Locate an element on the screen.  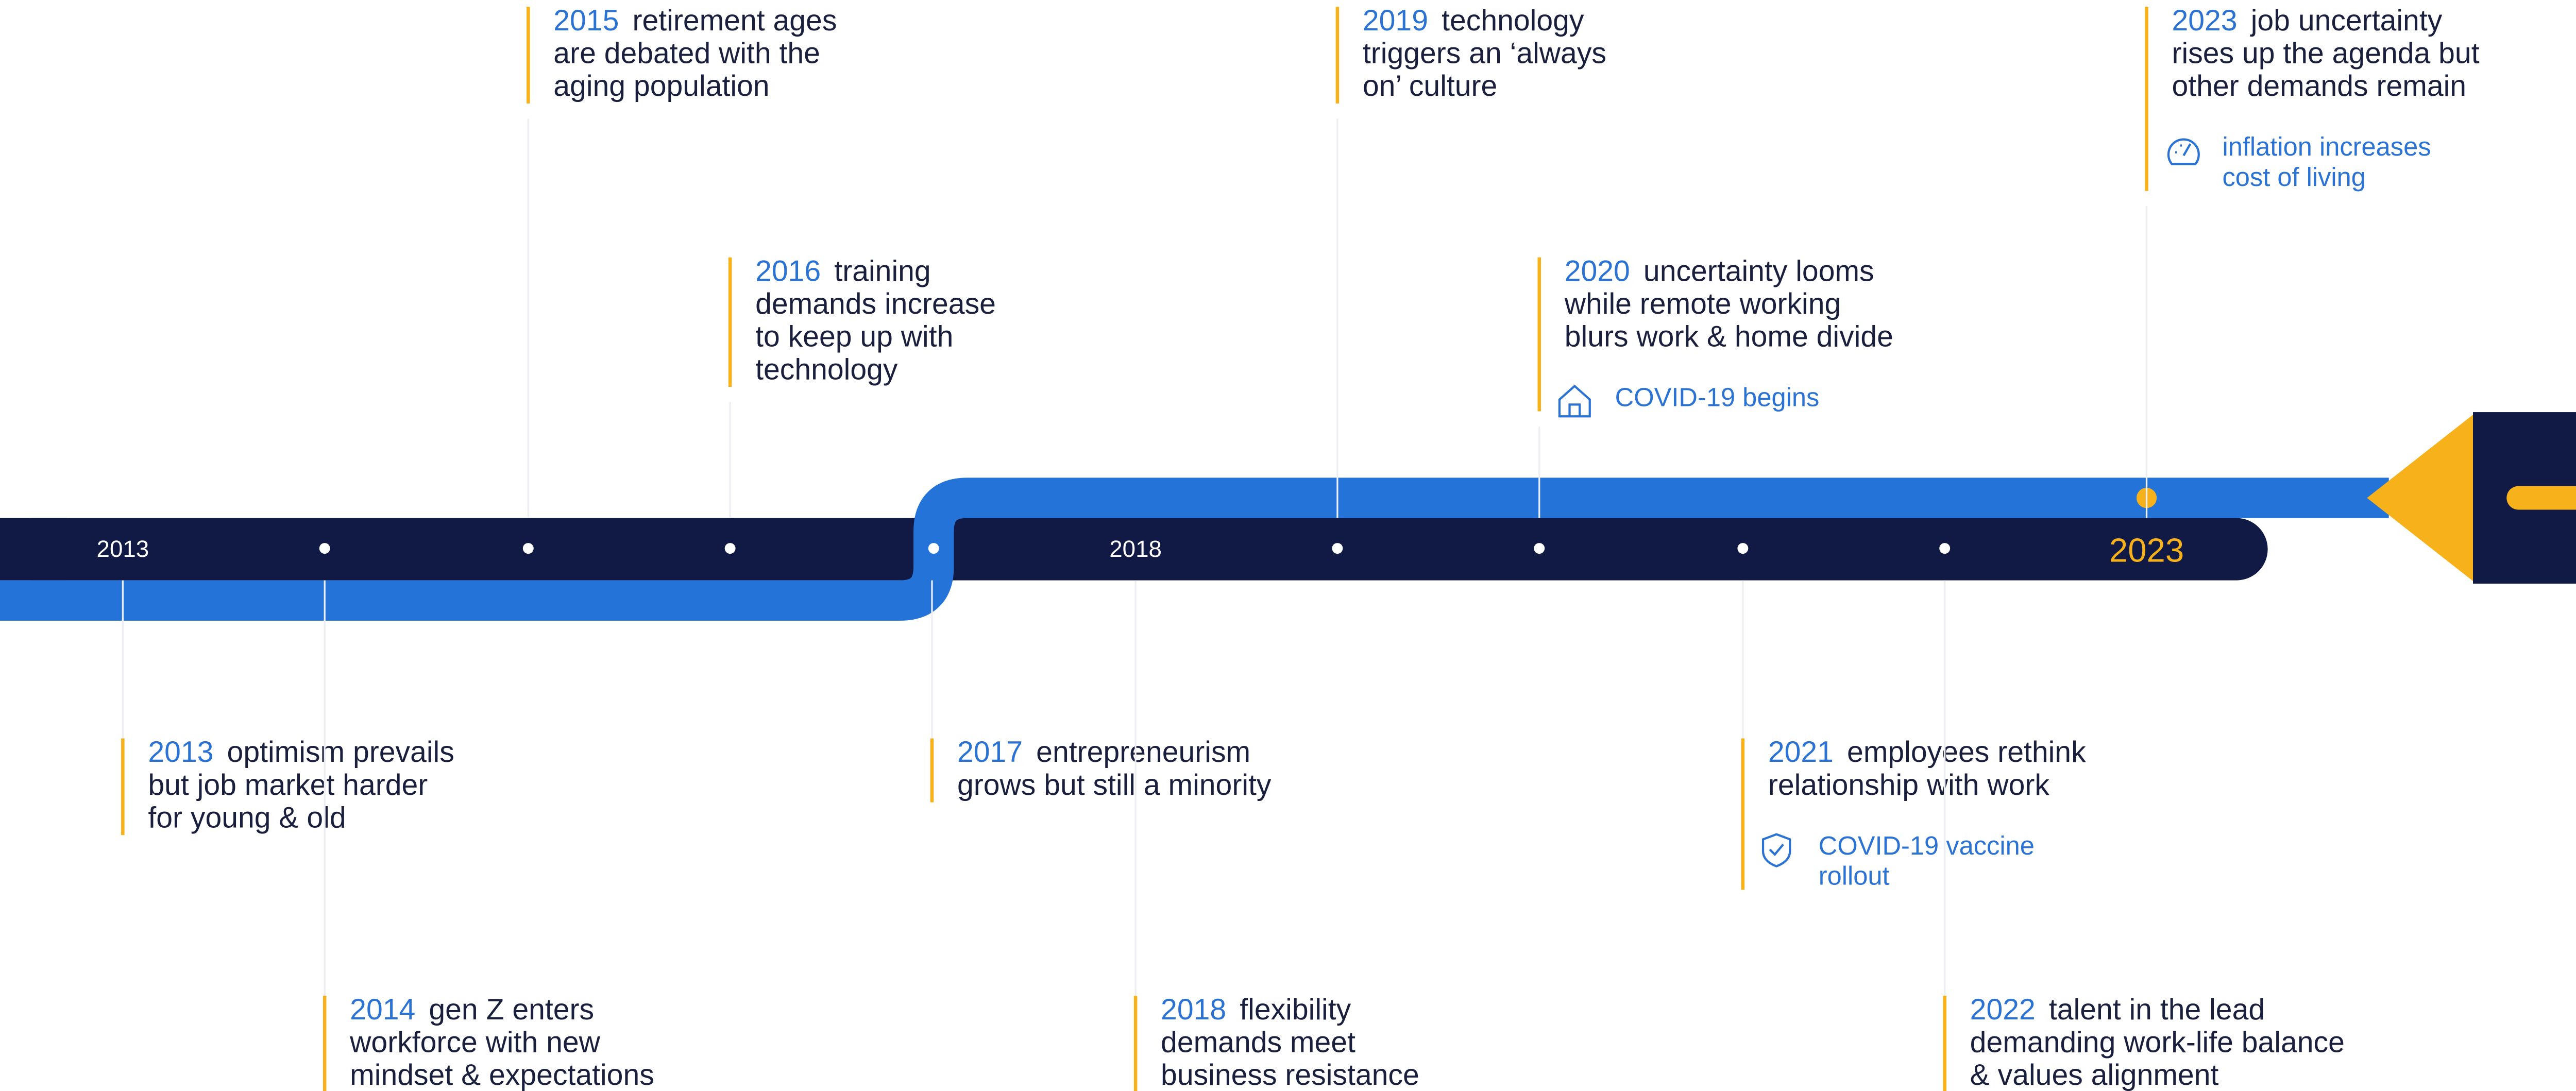
event-text: mindset & expectations is located at coordinates (502, 1075).